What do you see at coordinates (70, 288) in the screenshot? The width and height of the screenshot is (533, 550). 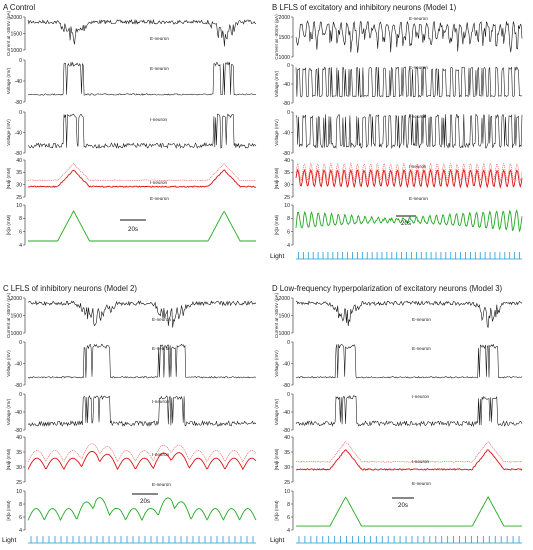 I see `panel-title: C LFLS of inhibitory neurons (Model 2)` at bounding box center [70, 288].